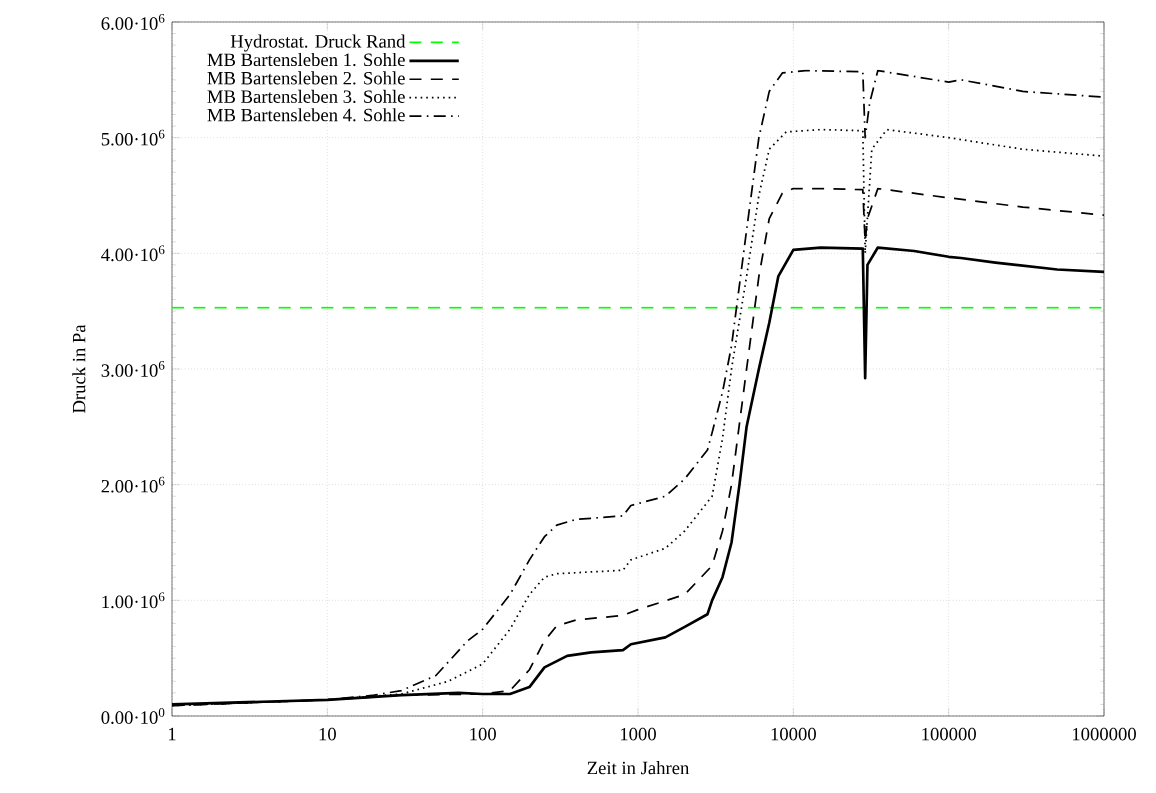 This screenshot has width=1156, height=793. Describe the element at coordinates (306, 78) in the screenshot. I see `legend-label: MB Bartensleben 2. Sohle` at that location.